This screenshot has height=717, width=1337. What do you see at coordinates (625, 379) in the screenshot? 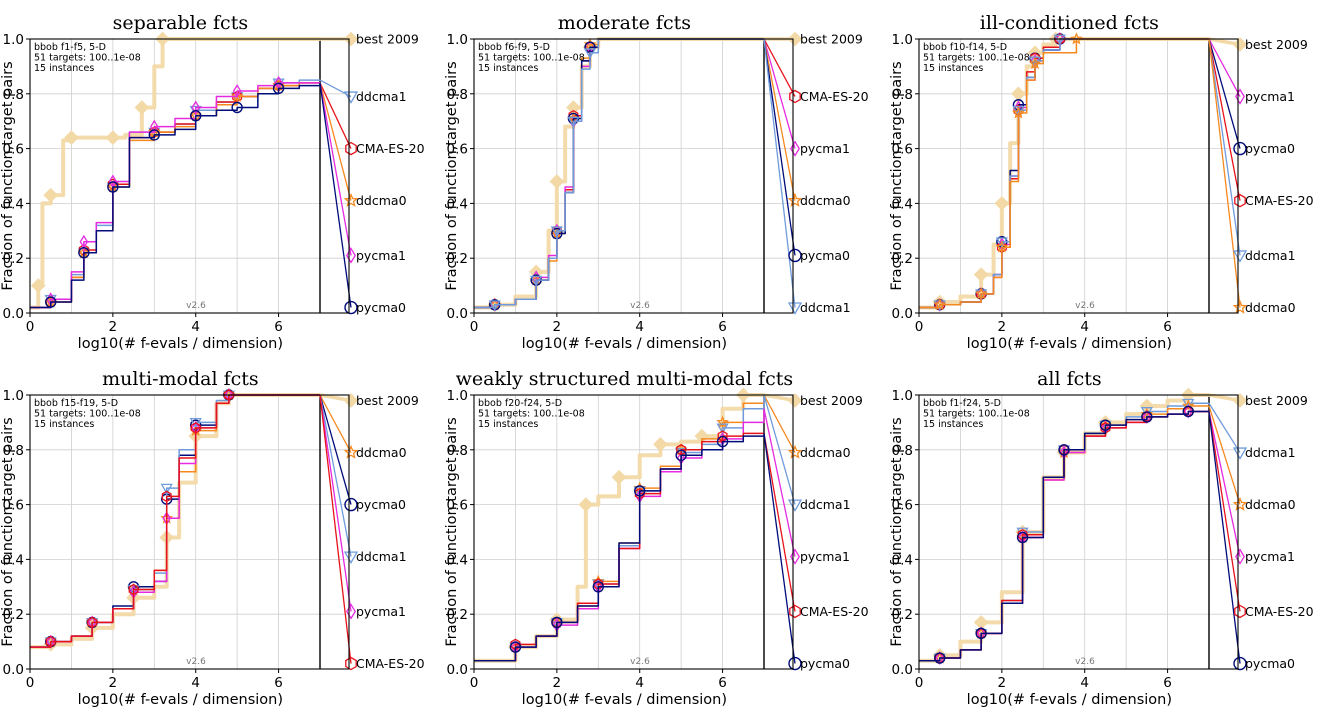
I see `panel-title: weakly structured multi-modal fcts` at bounding box center [625, 379].